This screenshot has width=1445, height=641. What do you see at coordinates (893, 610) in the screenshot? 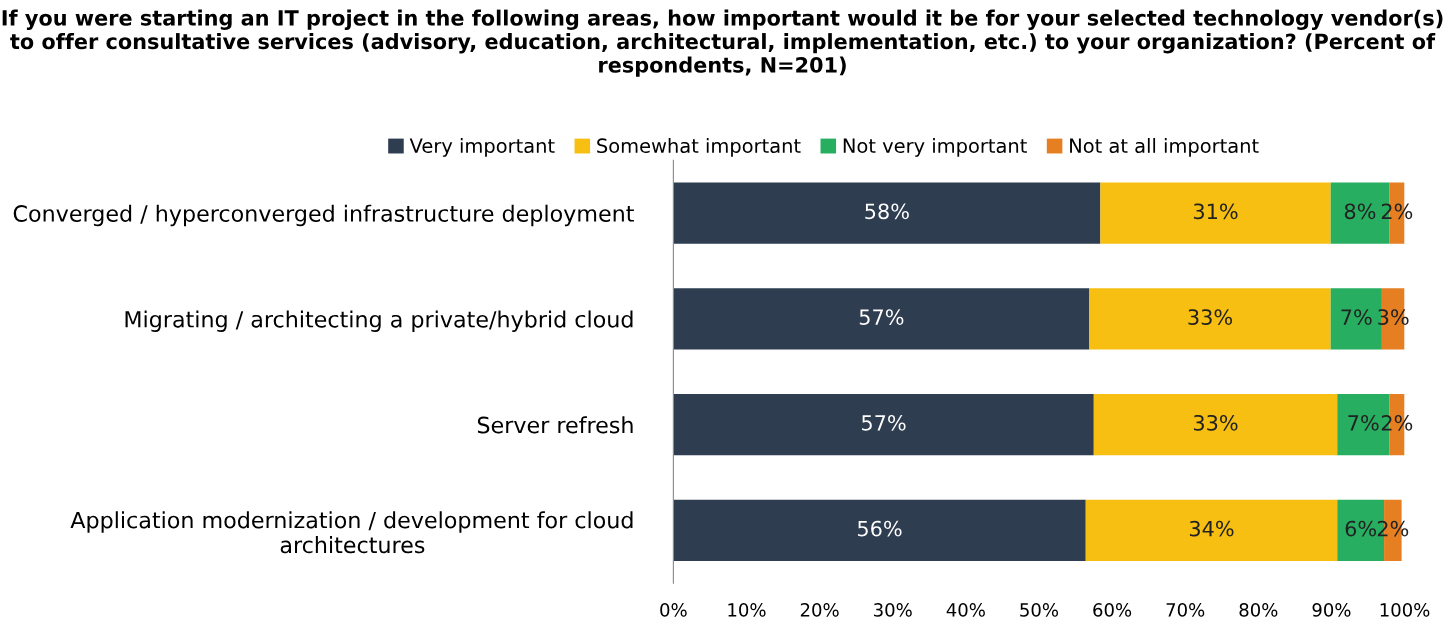
I see `x-tick-label: 30%` at bounding box center [893, 610].